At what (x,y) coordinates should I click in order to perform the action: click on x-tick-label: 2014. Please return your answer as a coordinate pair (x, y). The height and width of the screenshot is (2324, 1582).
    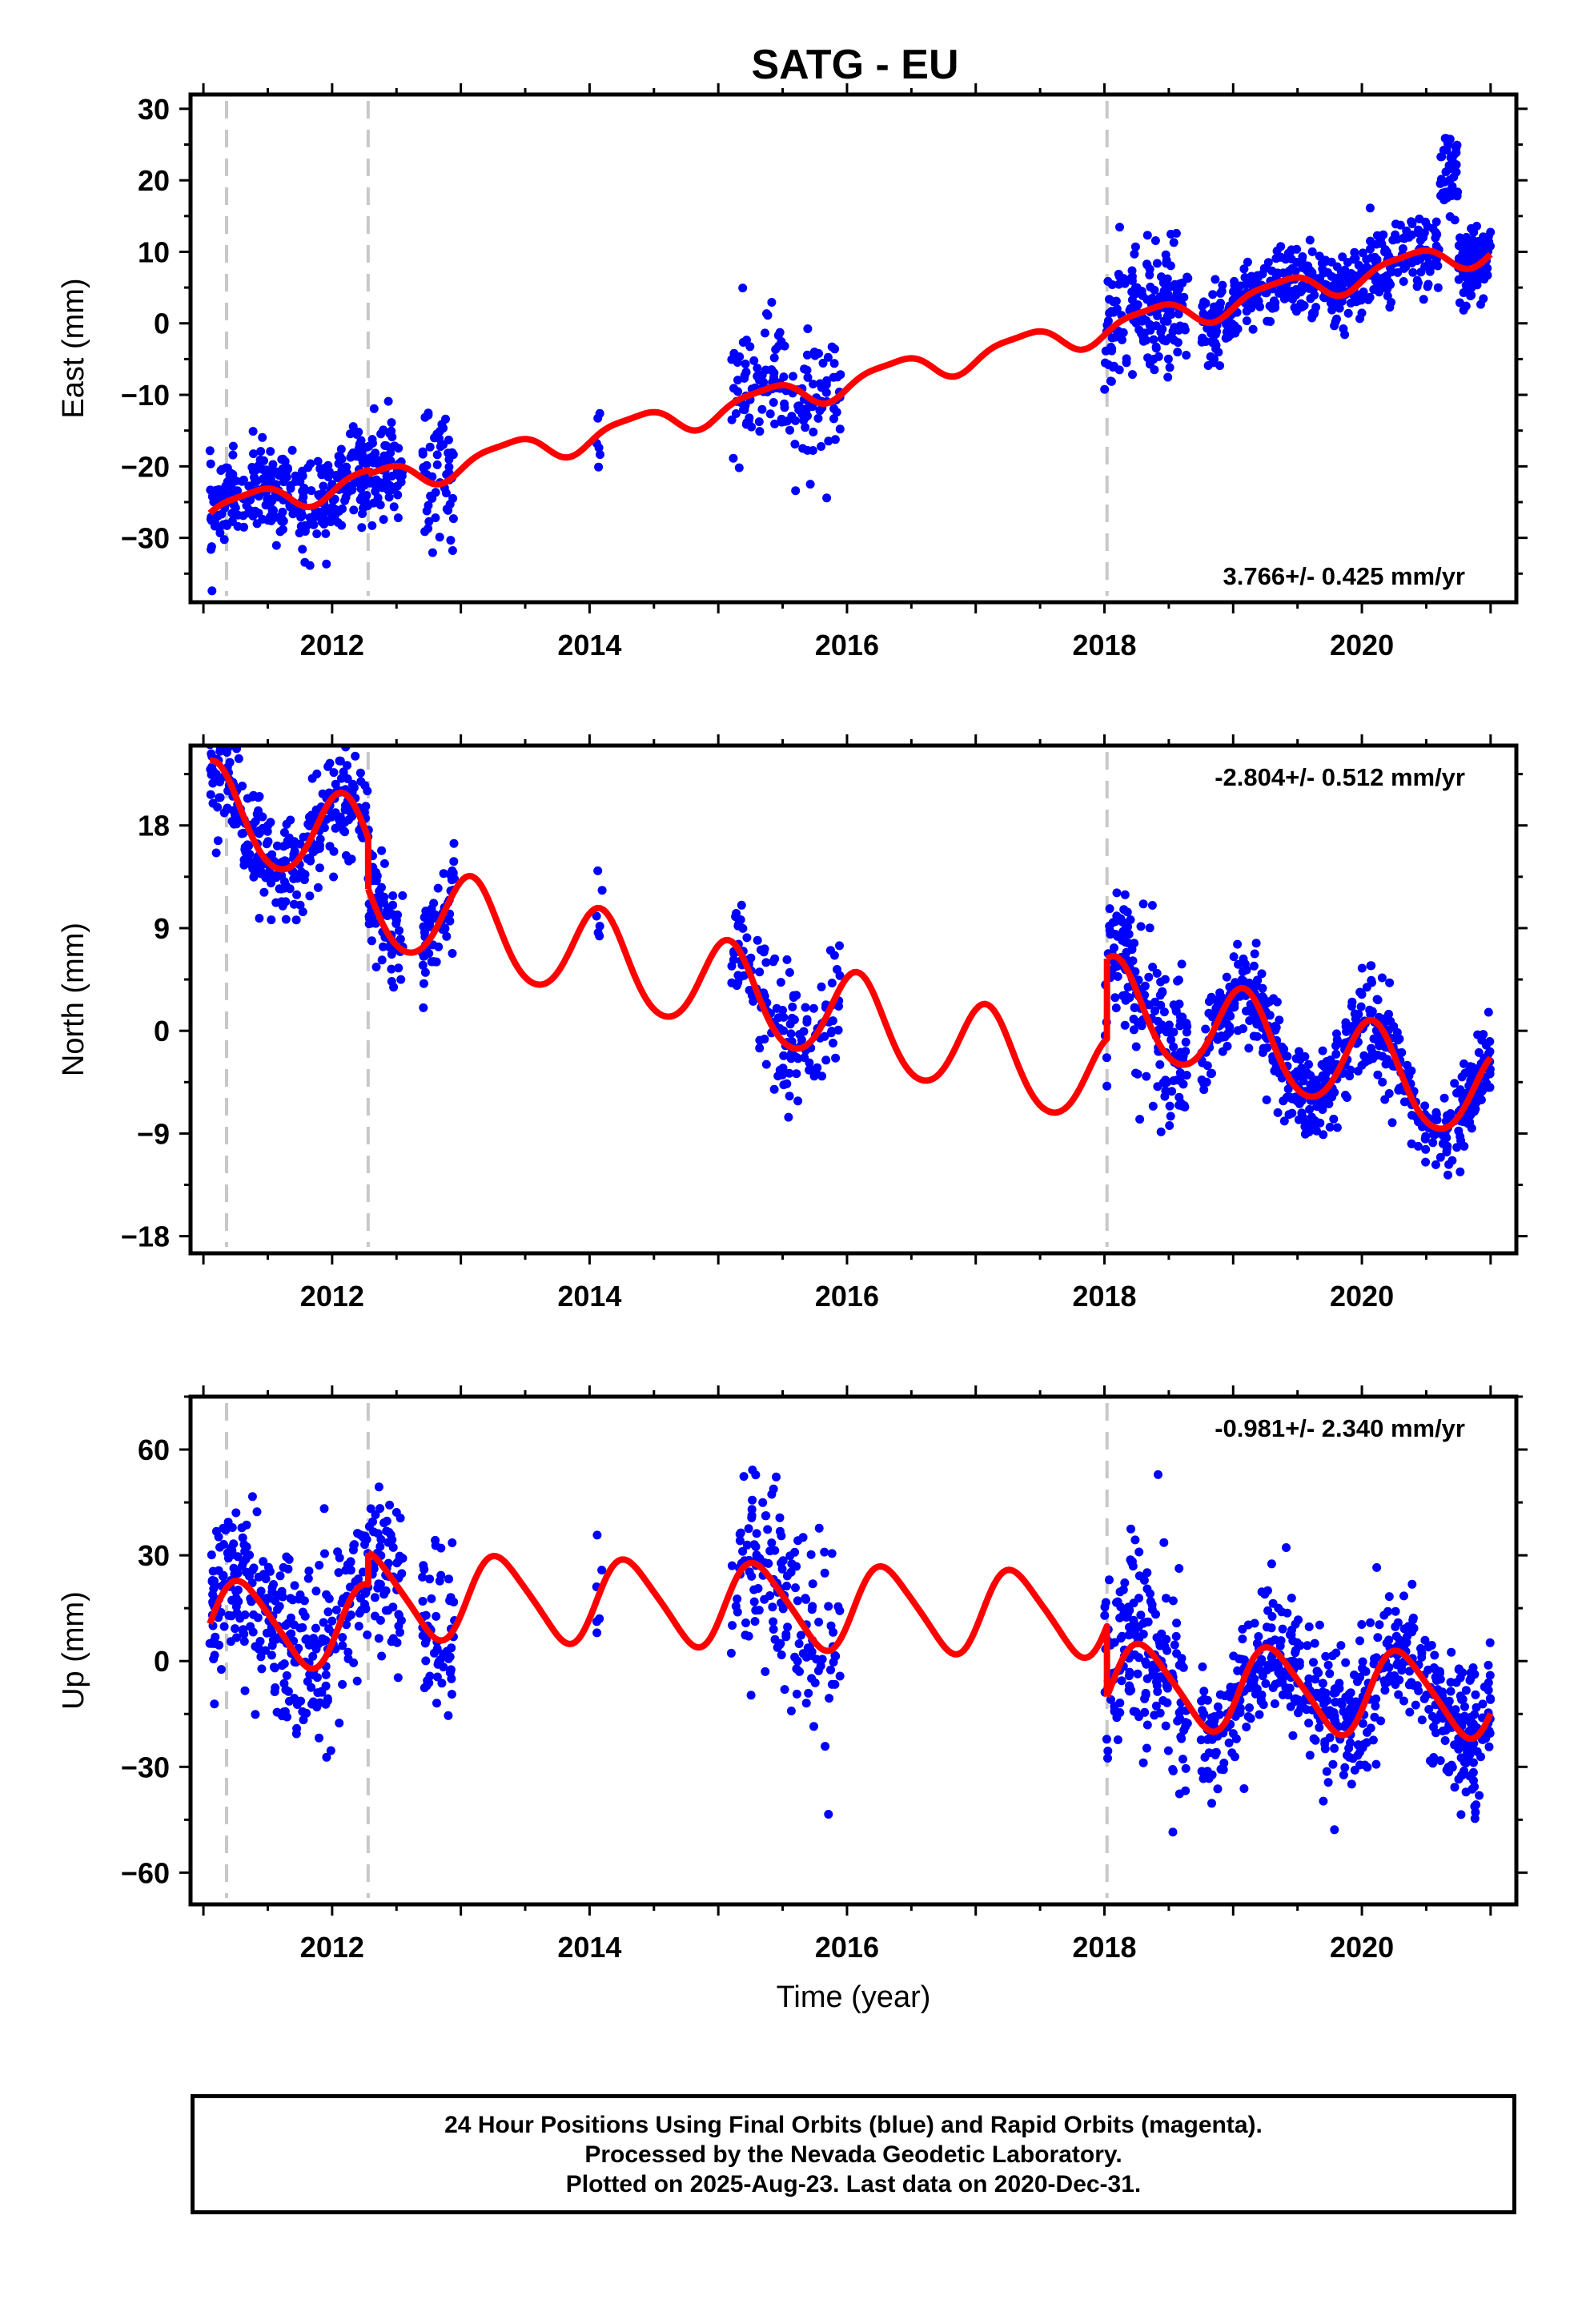
    Looking at the image, I should click on (589, 645).